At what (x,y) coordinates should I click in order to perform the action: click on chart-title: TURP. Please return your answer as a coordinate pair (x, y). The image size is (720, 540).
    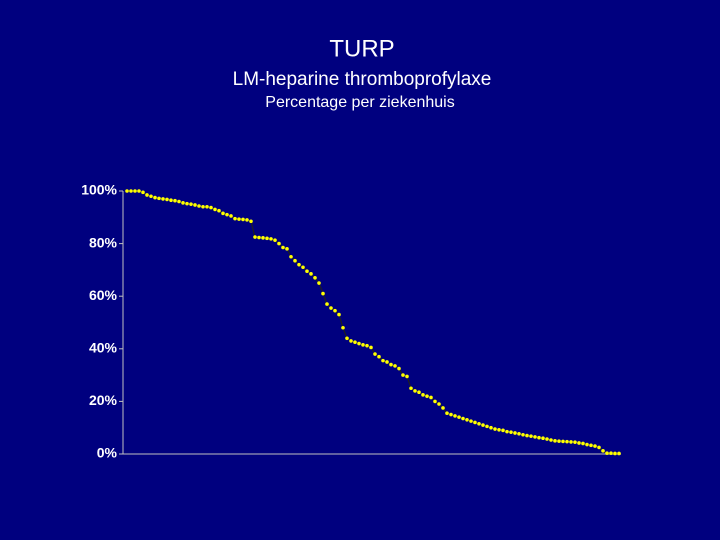
    Looking at the image, I should click on (361, 48).